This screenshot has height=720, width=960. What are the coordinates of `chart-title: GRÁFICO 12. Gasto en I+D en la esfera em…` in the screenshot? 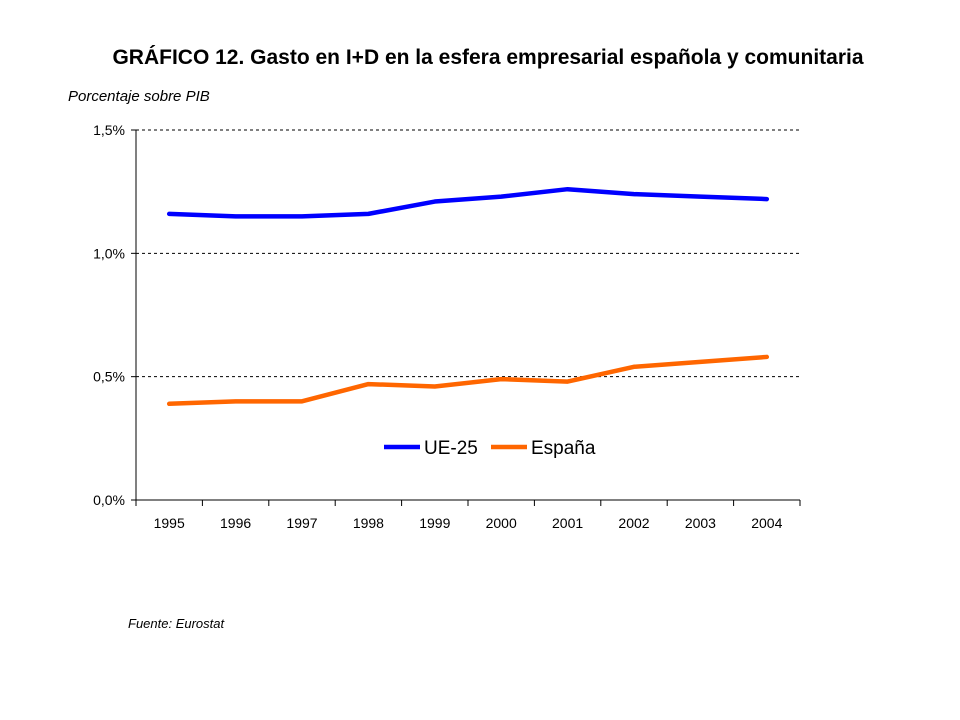 It's located at (488, 57).